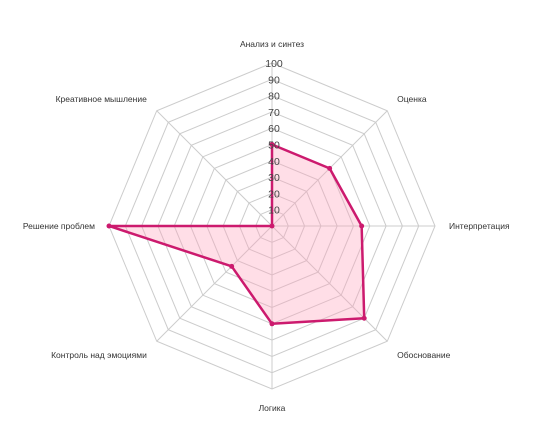  I want to click on tick-label: 90, so click(274, 80).